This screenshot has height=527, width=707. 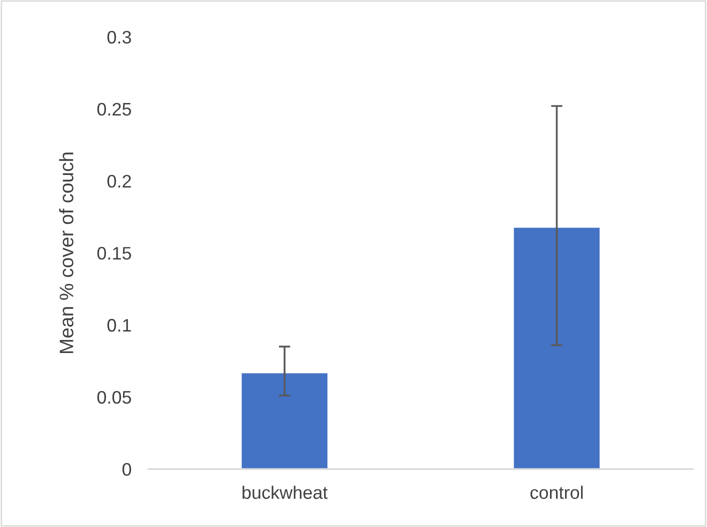 I want to click on y-tick-label: 0.15, so click(x=114, y=253).